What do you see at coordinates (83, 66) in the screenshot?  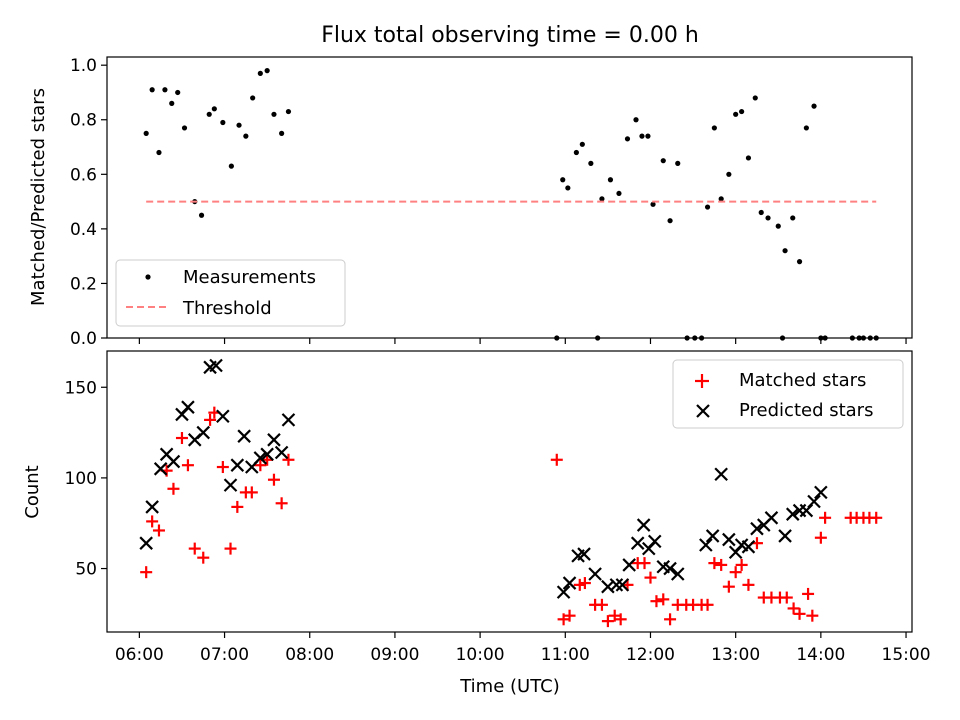 I see `y-tick-label: 1.0` at bounding box center [83, 66].